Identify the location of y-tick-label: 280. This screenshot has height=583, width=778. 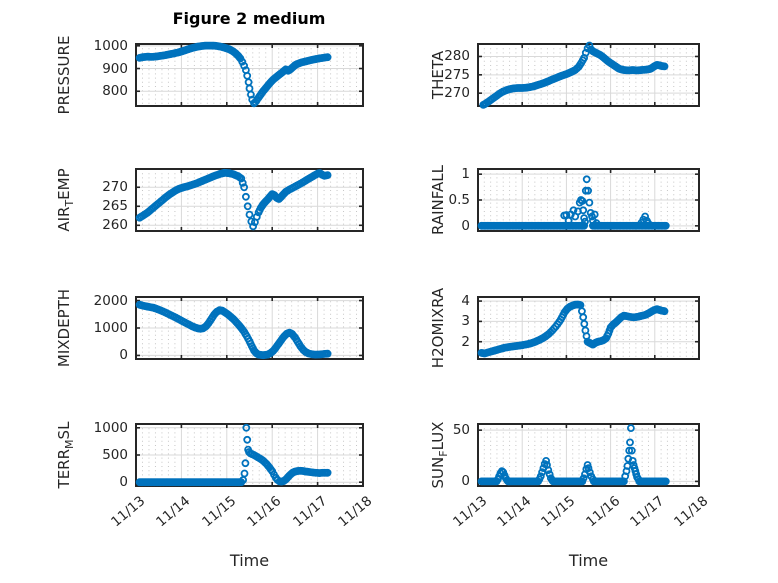
(457, 56).